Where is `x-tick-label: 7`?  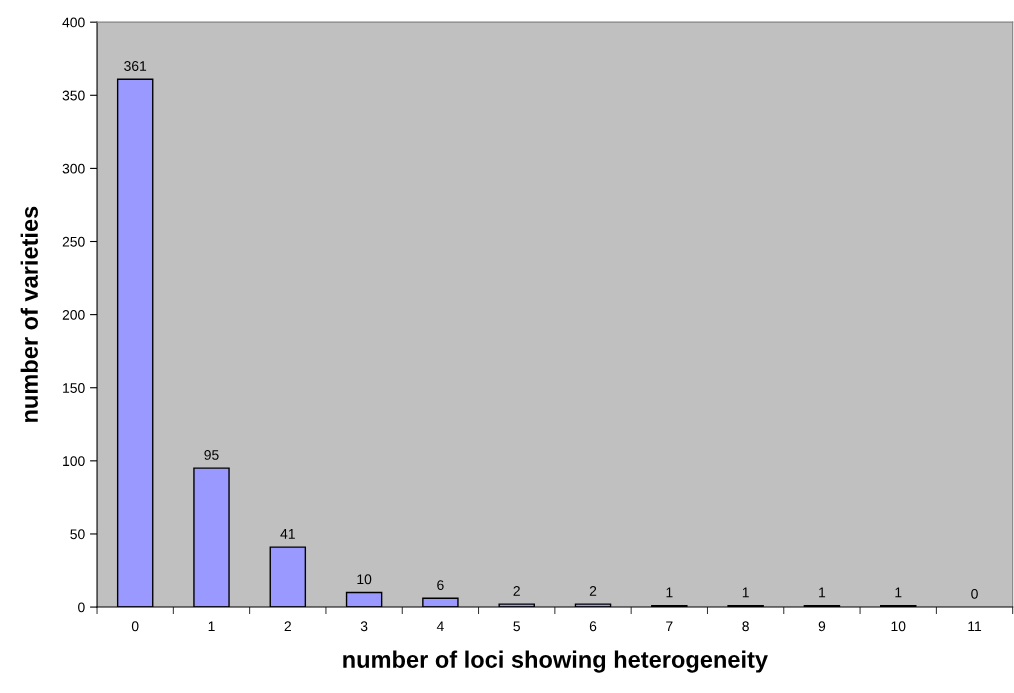
x-tick-label: 7 is located at coordinates (669, 626).